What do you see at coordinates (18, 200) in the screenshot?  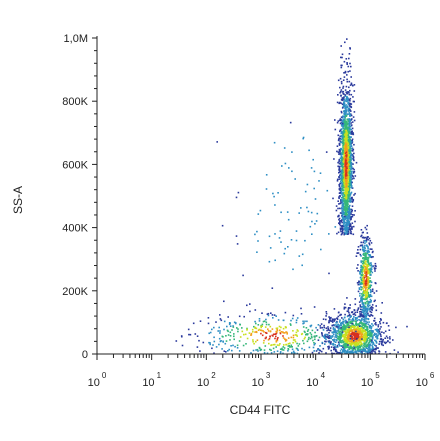 I see `y-axis-title: SS-A` at bounding box center [18, 200].